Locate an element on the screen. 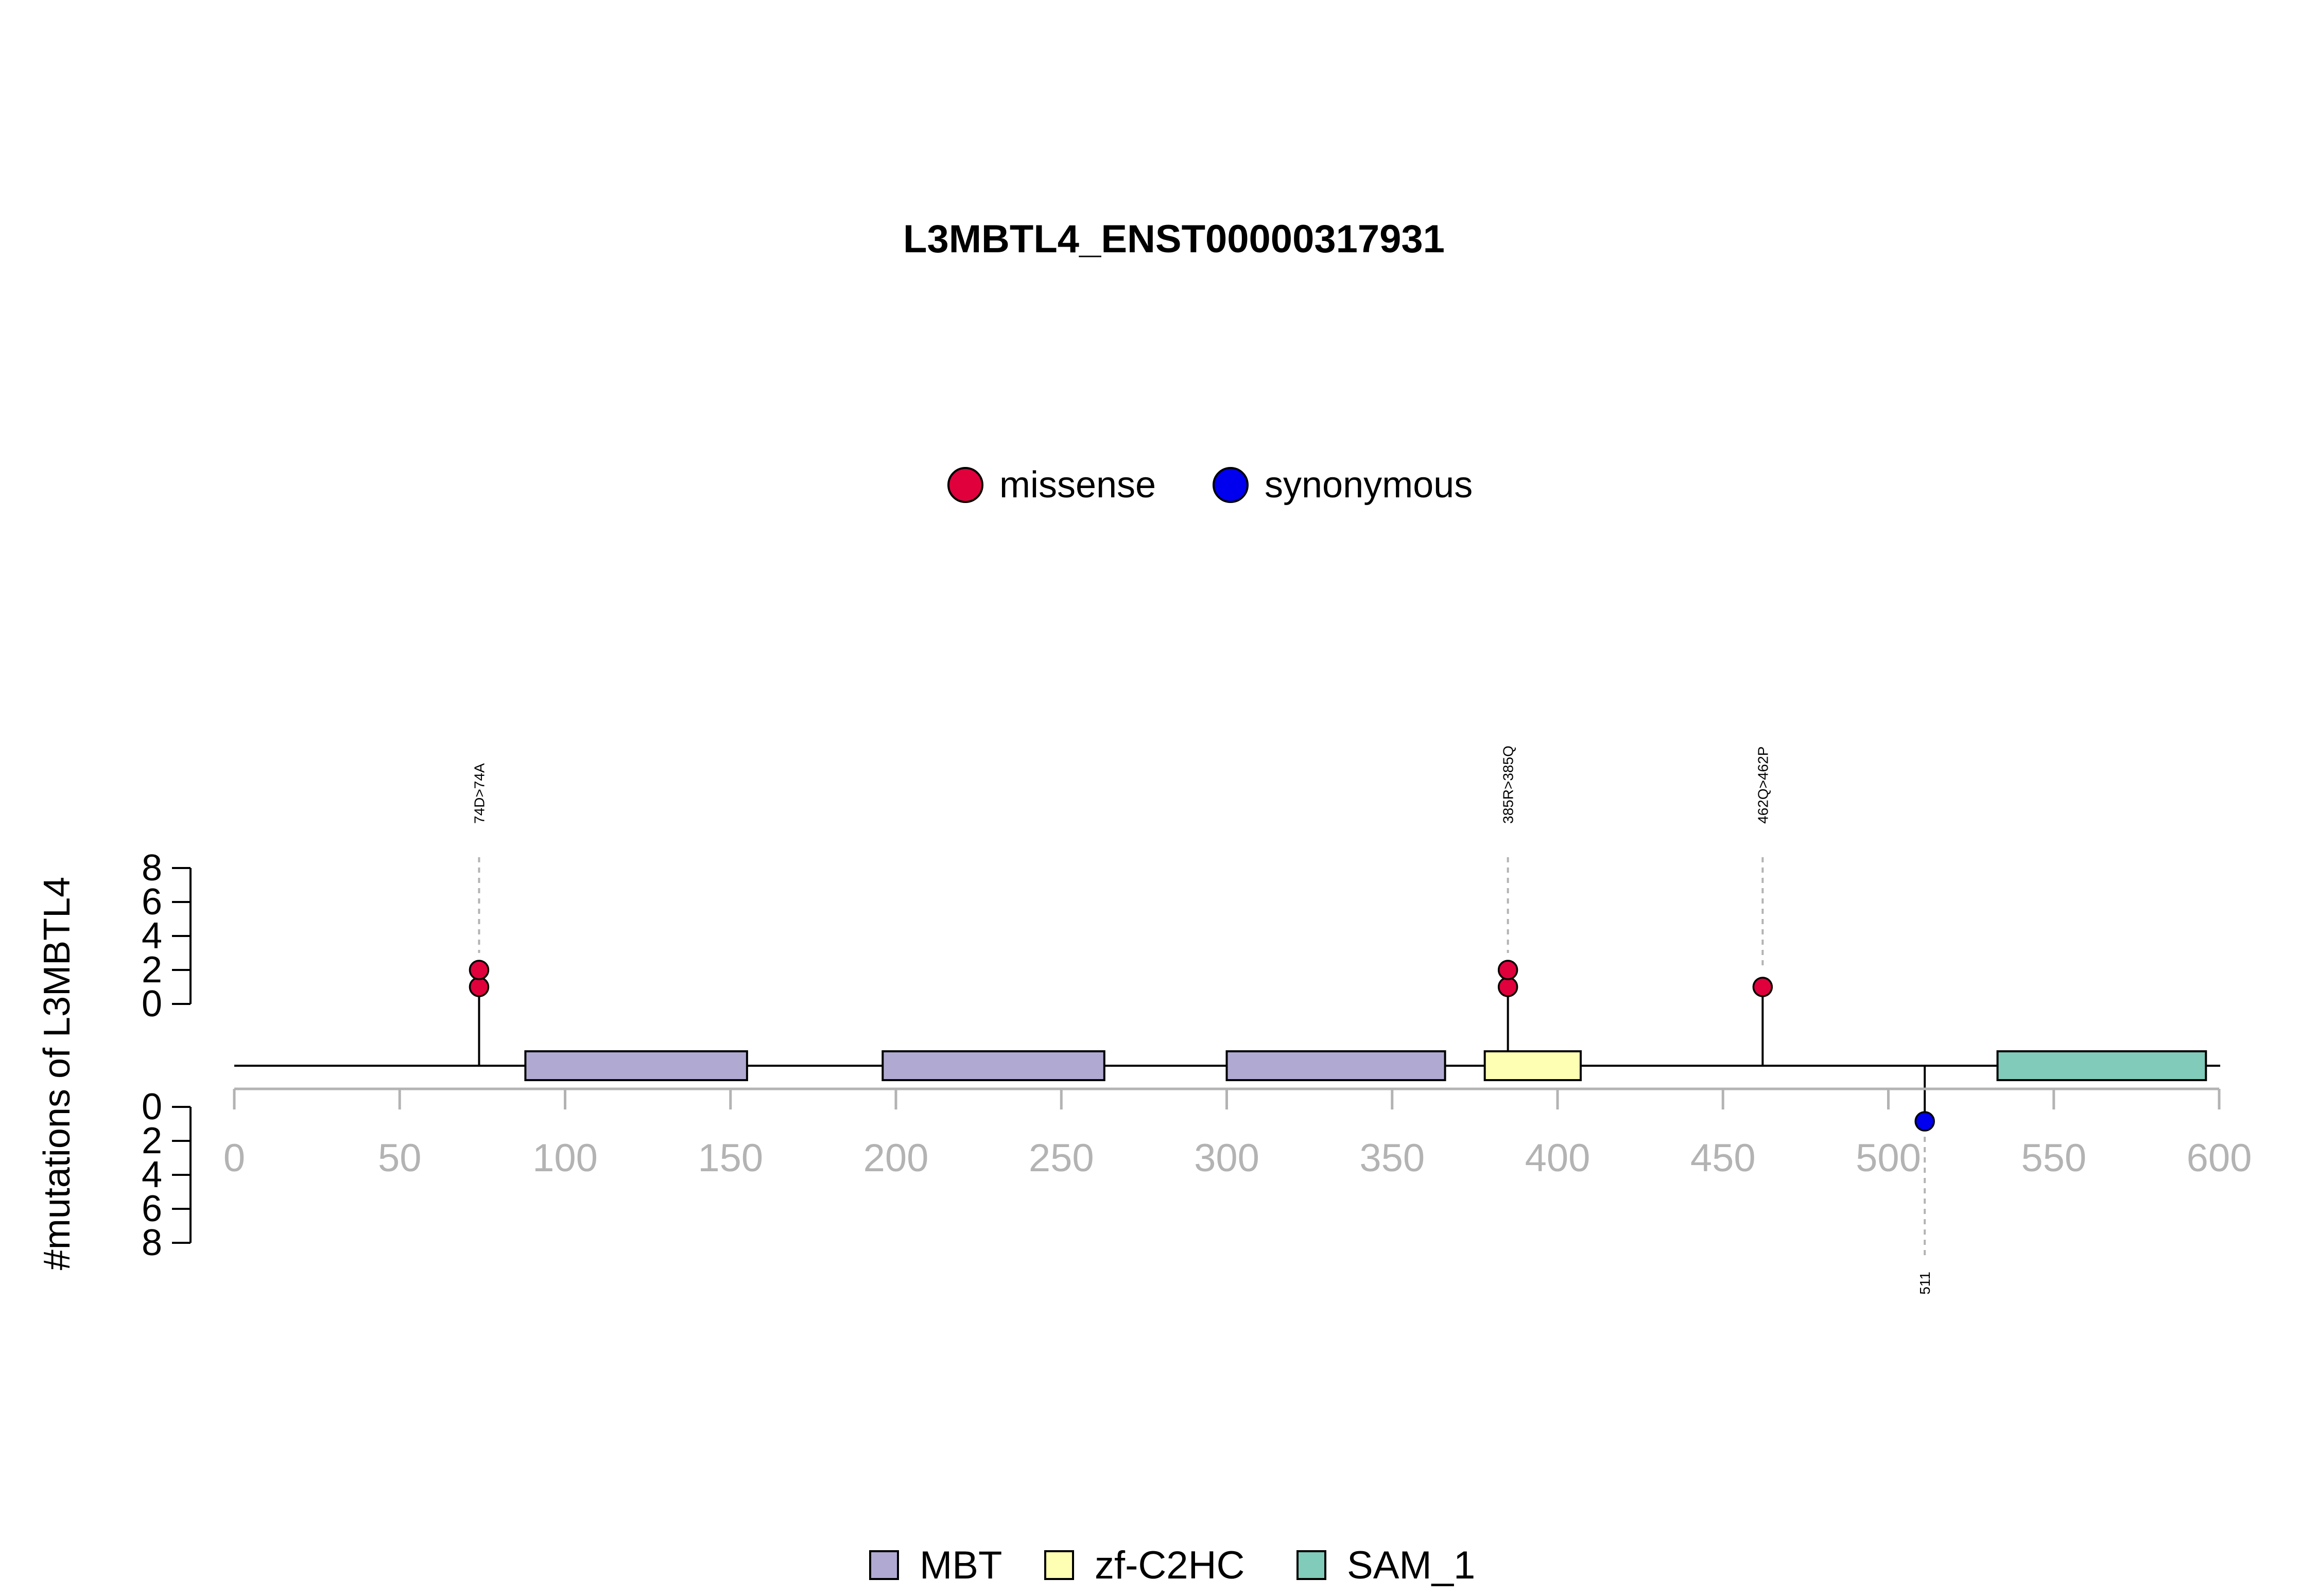 Image resolution: width=2317 pixels, height=1596 pixels. domain-legend: MBT zf-C2HC SAM_1 is located at coordinates (1172, 1565).